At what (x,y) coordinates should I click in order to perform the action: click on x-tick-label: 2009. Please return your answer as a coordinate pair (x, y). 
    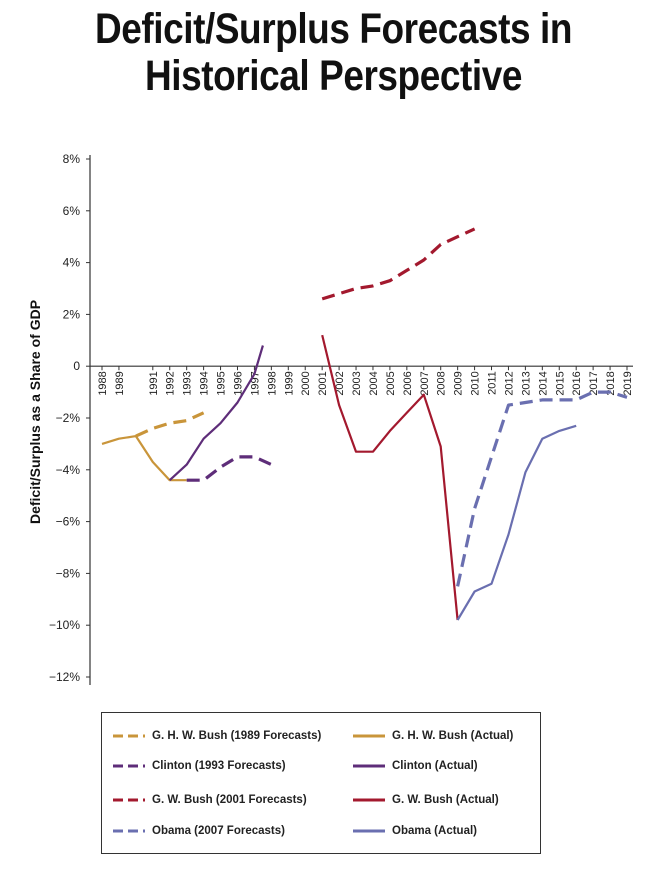
    Looking at the image, I should click on (459, 383).